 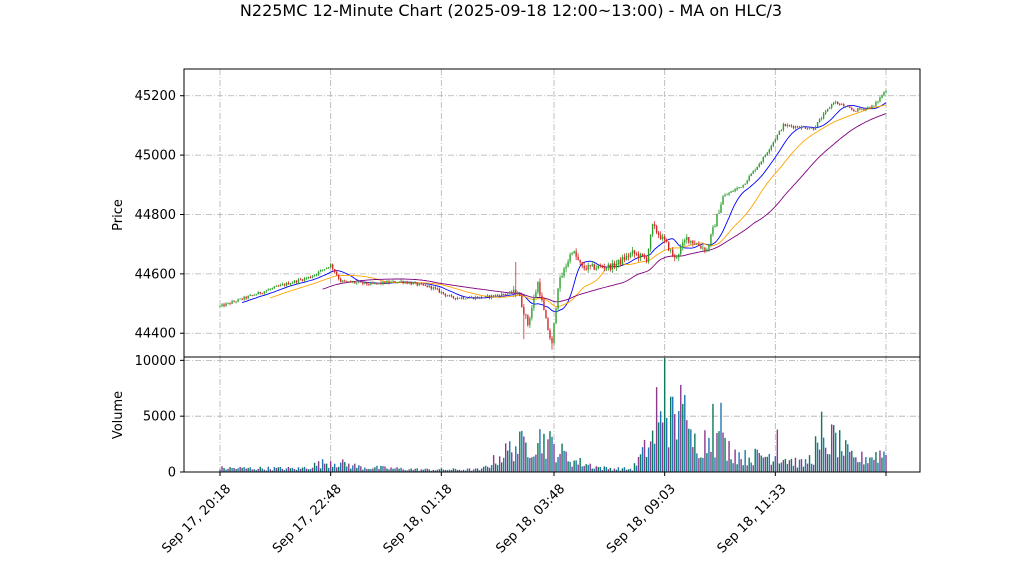 What do you see at coordinates (418, 519) in the screenshot?
I see `x-tick-label: Sep 18, 01:18` at bounding box center [418, 519].